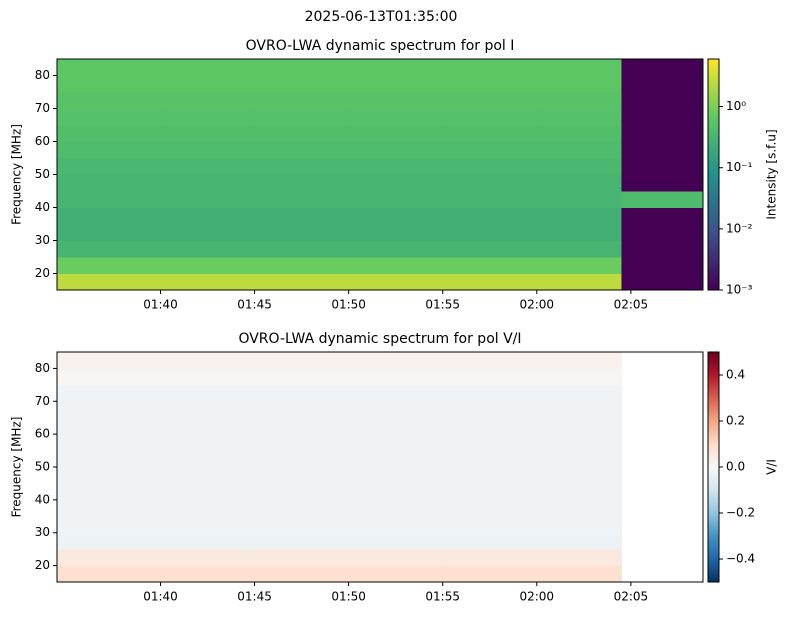  I want to click on chart-title: OVRO-LWA dynamic spectrum for pol V/I, so click(379, 339).